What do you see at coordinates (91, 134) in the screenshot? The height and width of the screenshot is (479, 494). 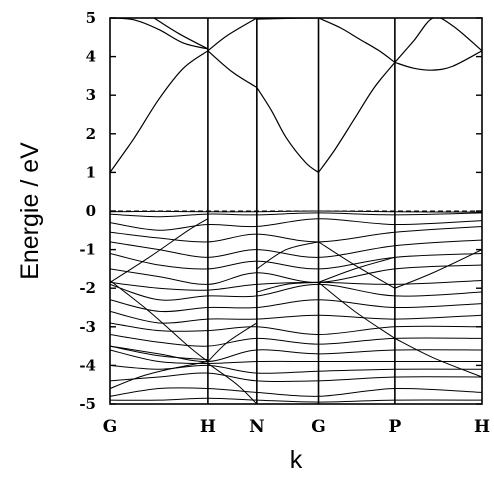 I see `y-tick-label: 2` at bounding box center [91, 134].